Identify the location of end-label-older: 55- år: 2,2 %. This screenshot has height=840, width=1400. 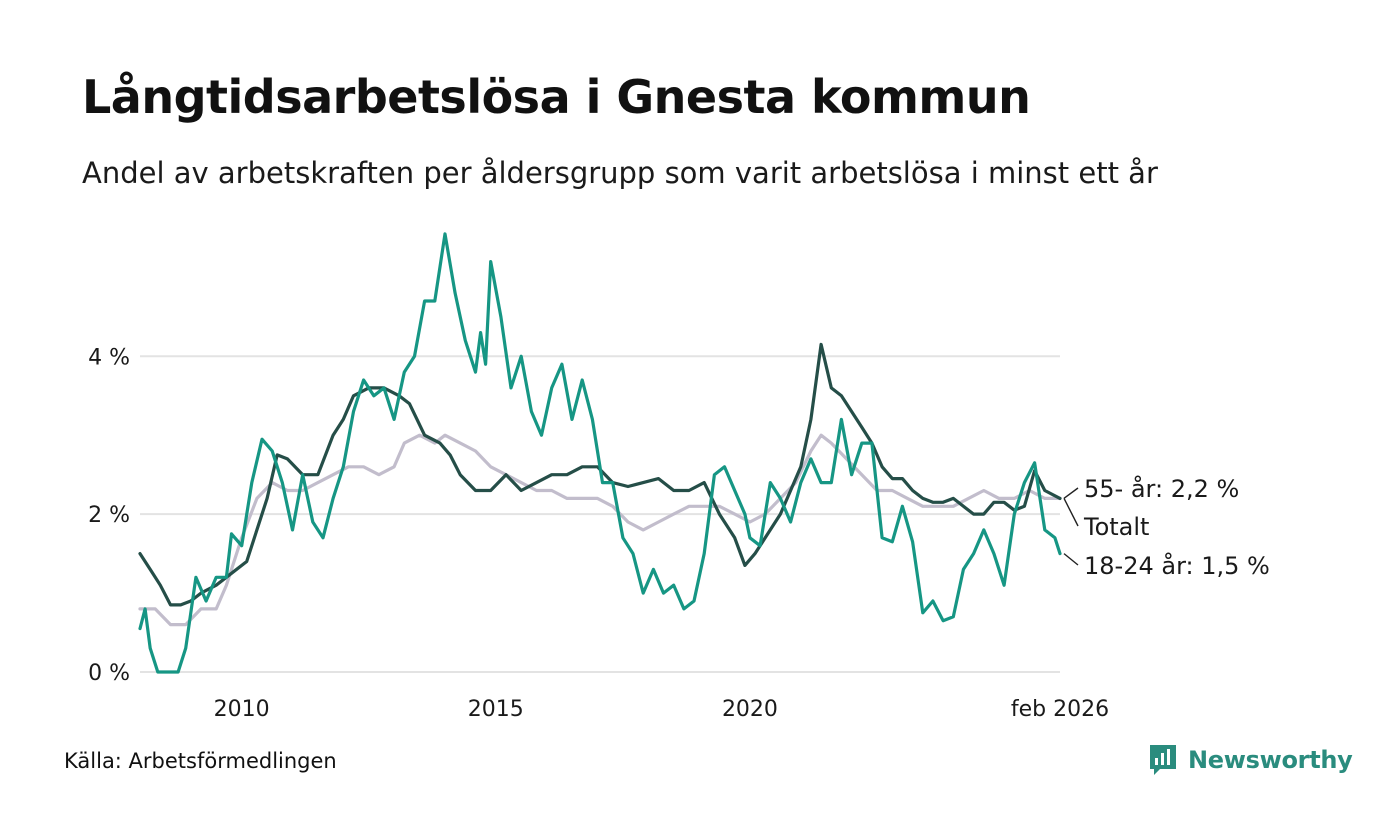
(1161, 488).